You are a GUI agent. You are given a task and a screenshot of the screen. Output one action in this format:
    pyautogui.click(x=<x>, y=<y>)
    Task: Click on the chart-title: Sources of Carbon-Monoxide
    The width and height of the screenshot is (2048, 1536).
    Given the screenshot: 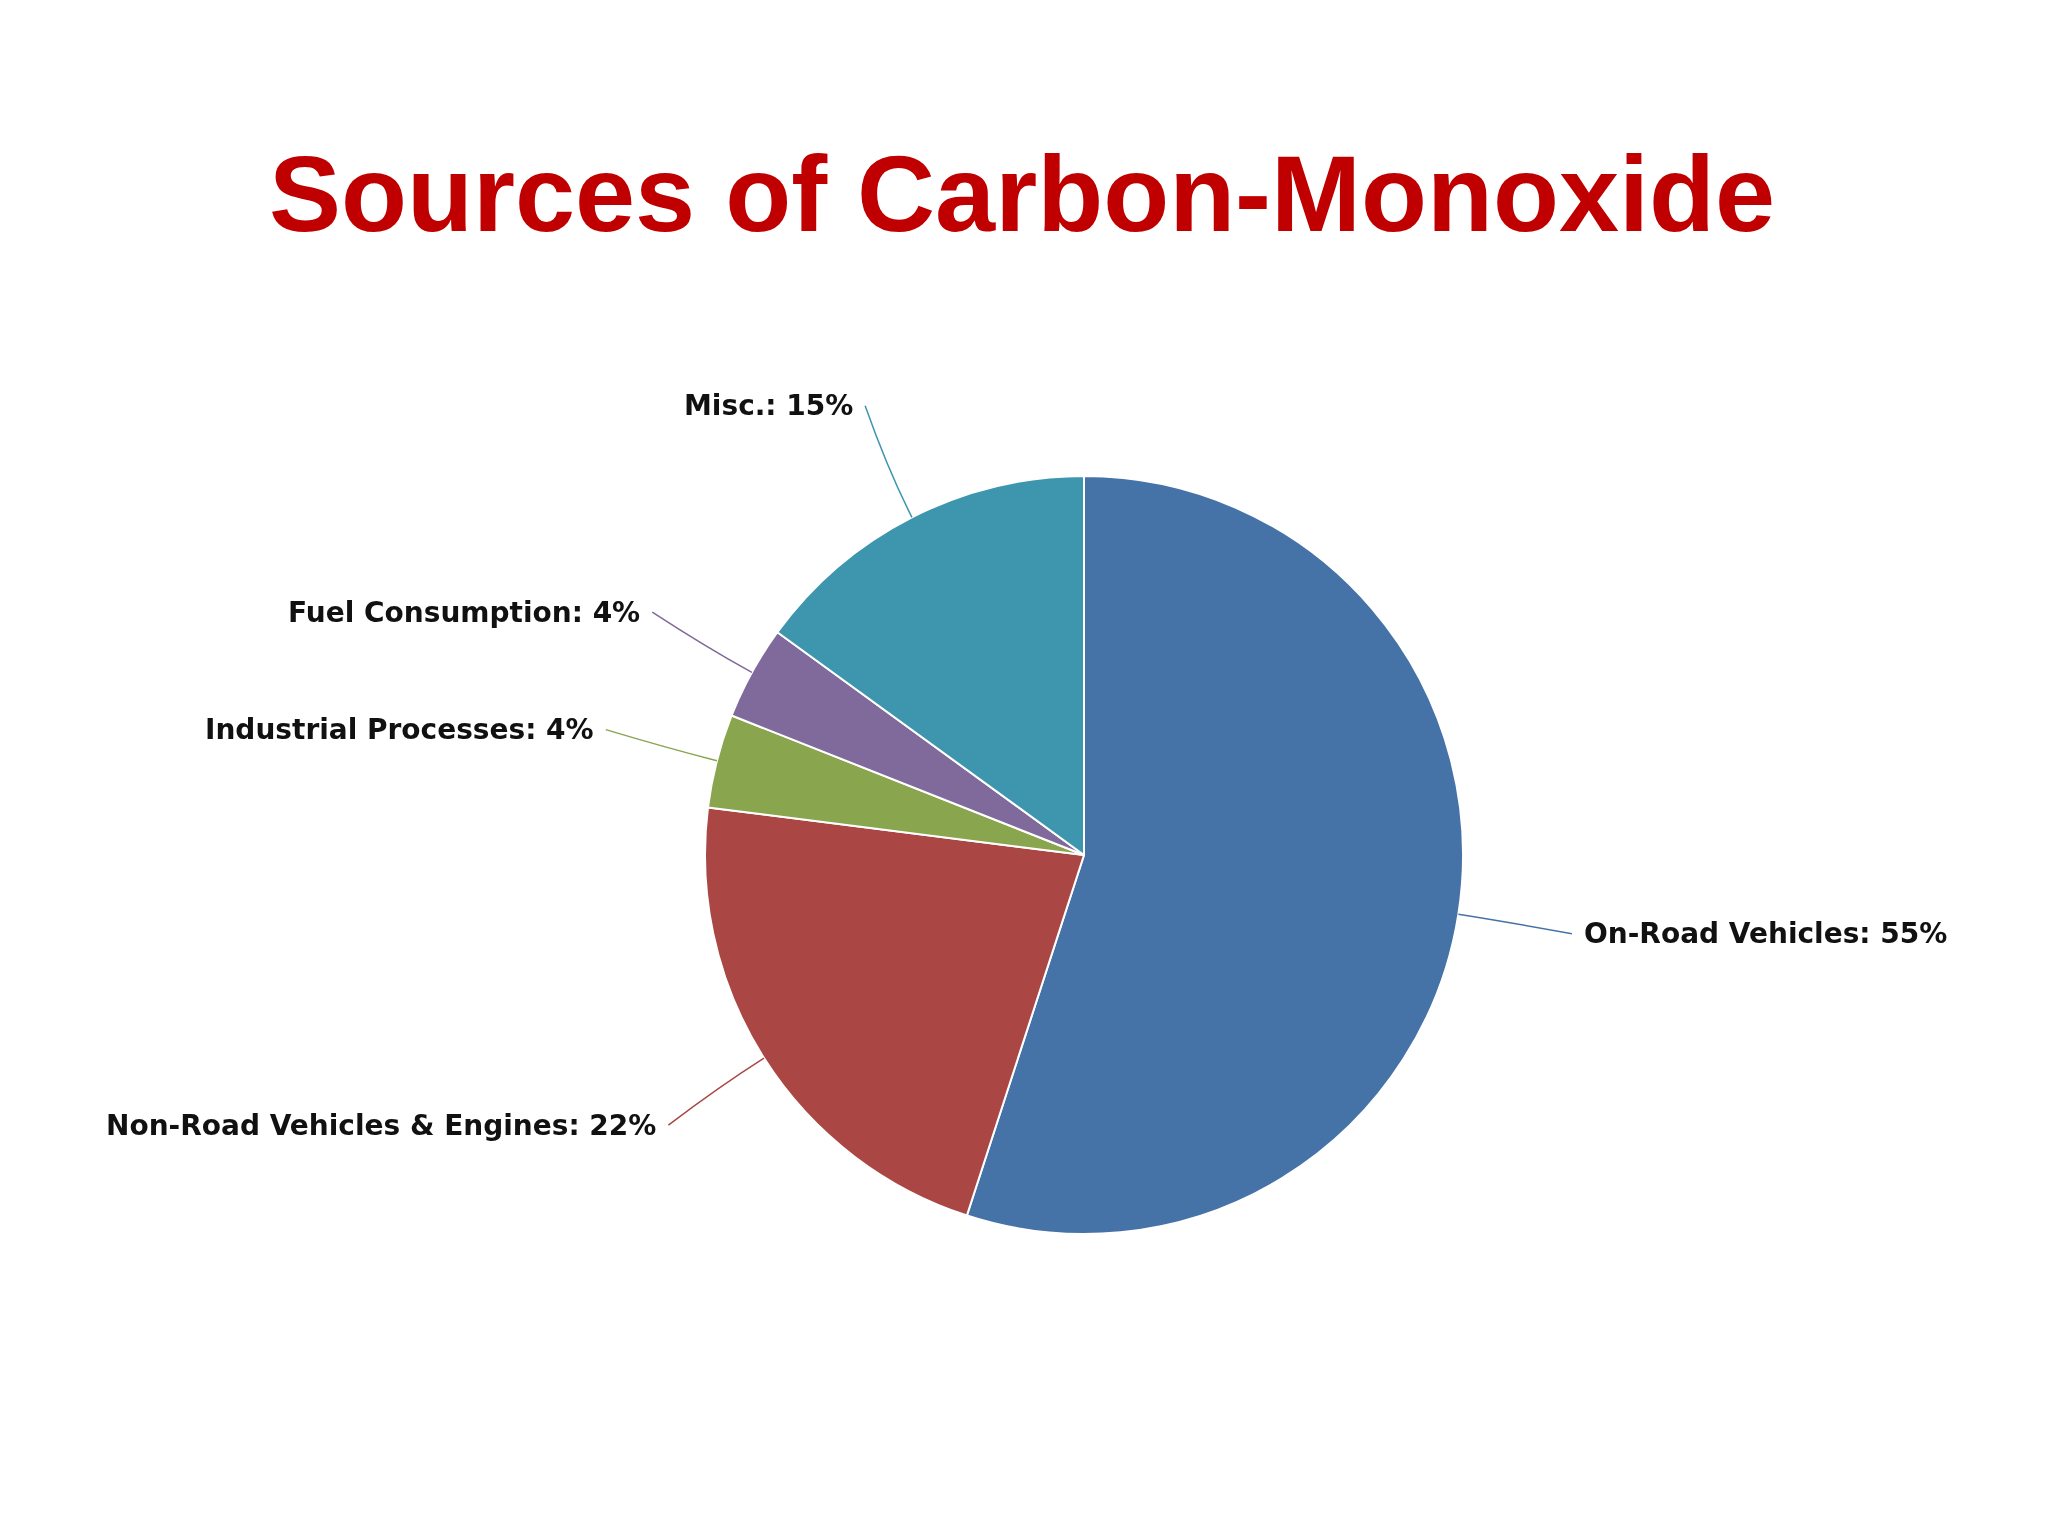 What is the action you would take?
    pyautogui.click(x=1022, y=193)
    